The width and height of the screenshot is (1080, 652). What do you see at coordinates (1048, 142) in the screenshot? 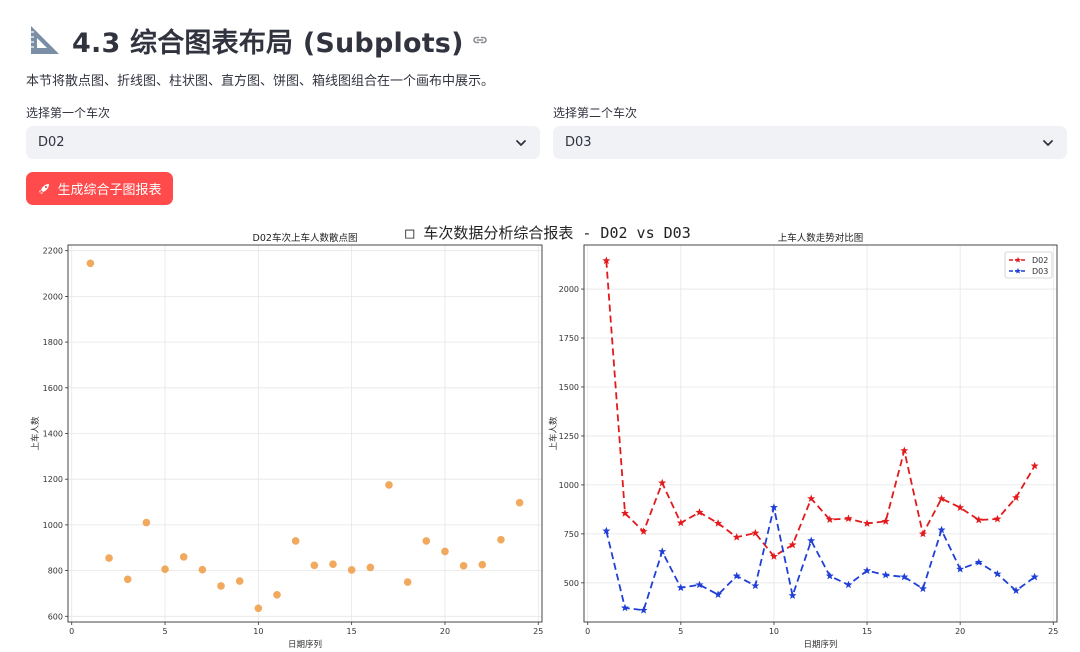
I see `chevron-down-icon` at bounding box center [1048, 142].